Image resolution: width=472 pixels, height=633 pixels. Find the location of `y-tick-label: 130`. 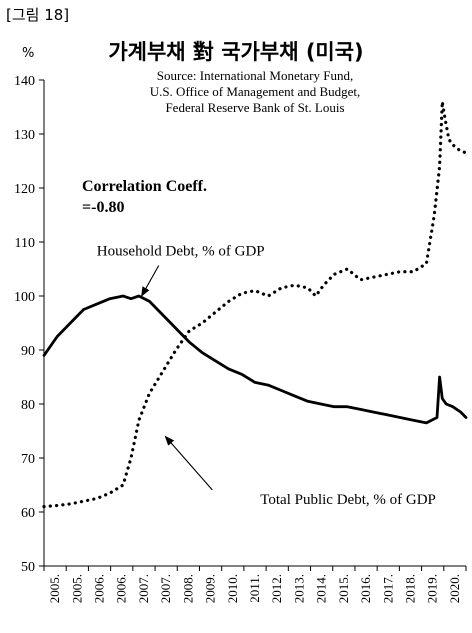

y-tick-label: 130 is located at coordinates (24, 135).